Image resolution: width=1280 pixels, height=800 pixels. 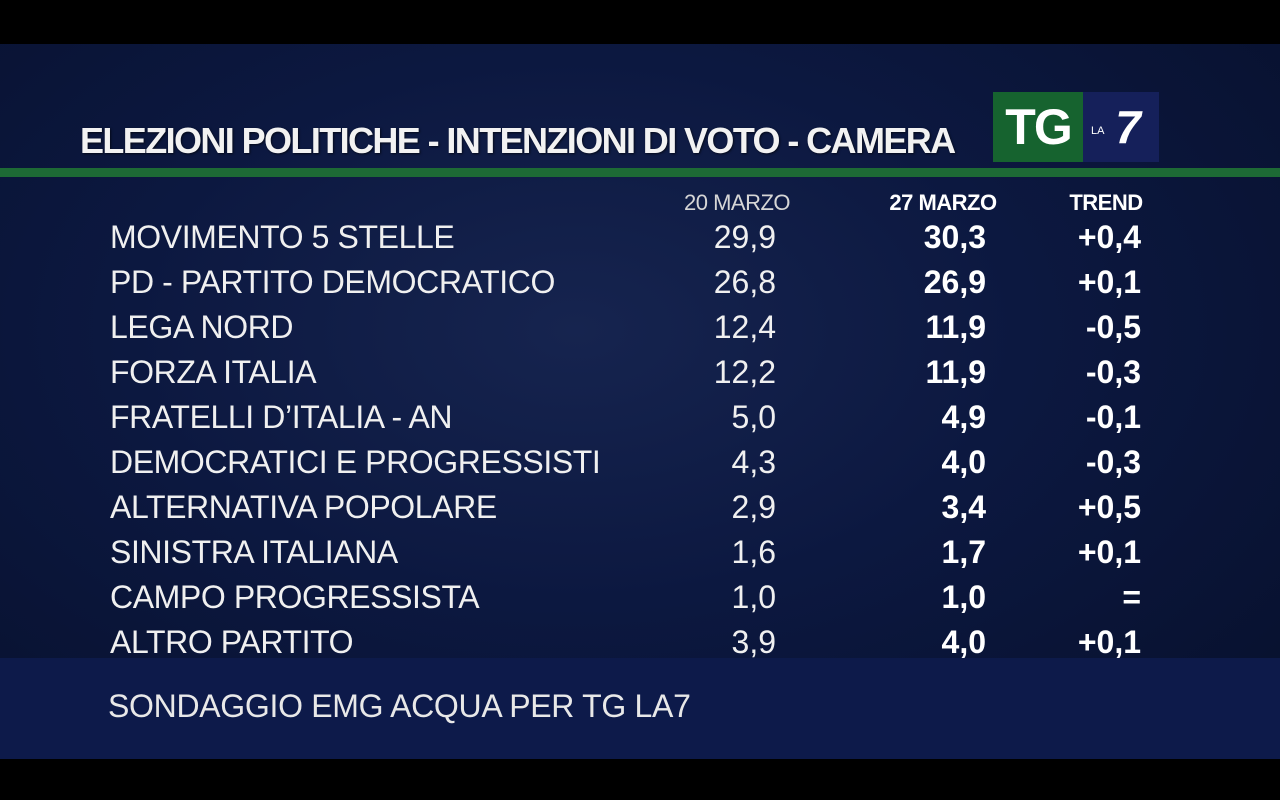 I want to click on logo-tg: TG, so click(x=1038, y=127).